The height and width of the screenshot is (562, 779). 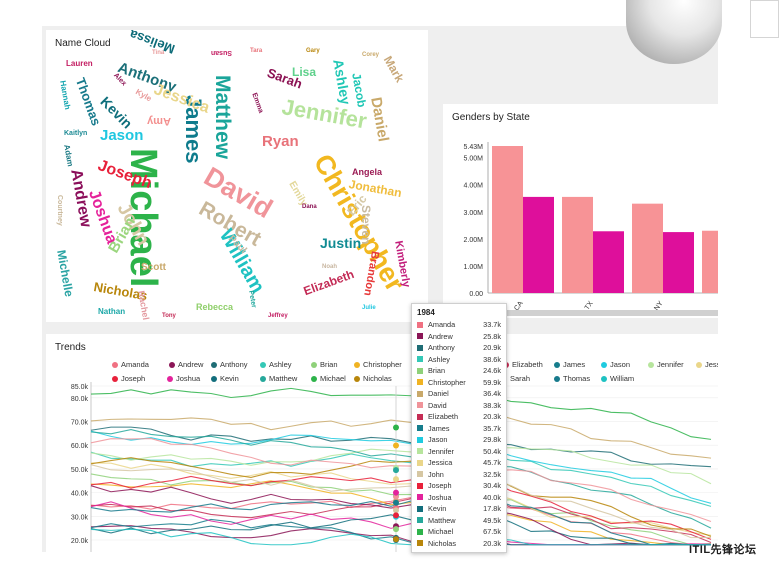 I want to click on bar-chart-scrollbar, so click(x=580, y=313).